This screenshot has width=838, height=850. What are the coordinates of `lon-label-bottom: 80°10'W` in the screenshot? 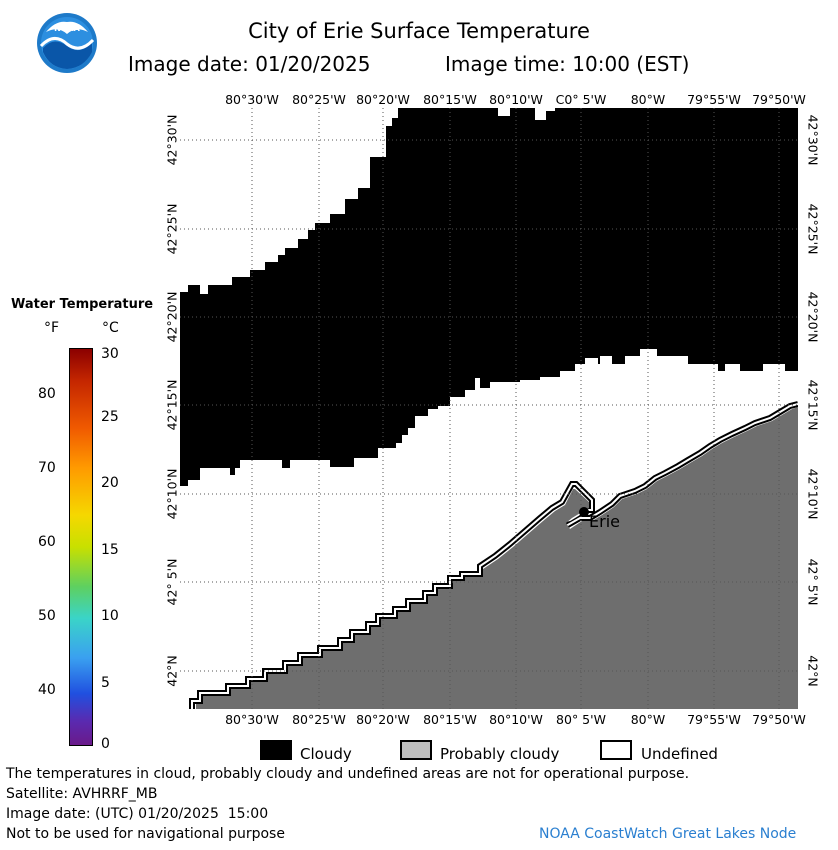 It's located at (516, 719).